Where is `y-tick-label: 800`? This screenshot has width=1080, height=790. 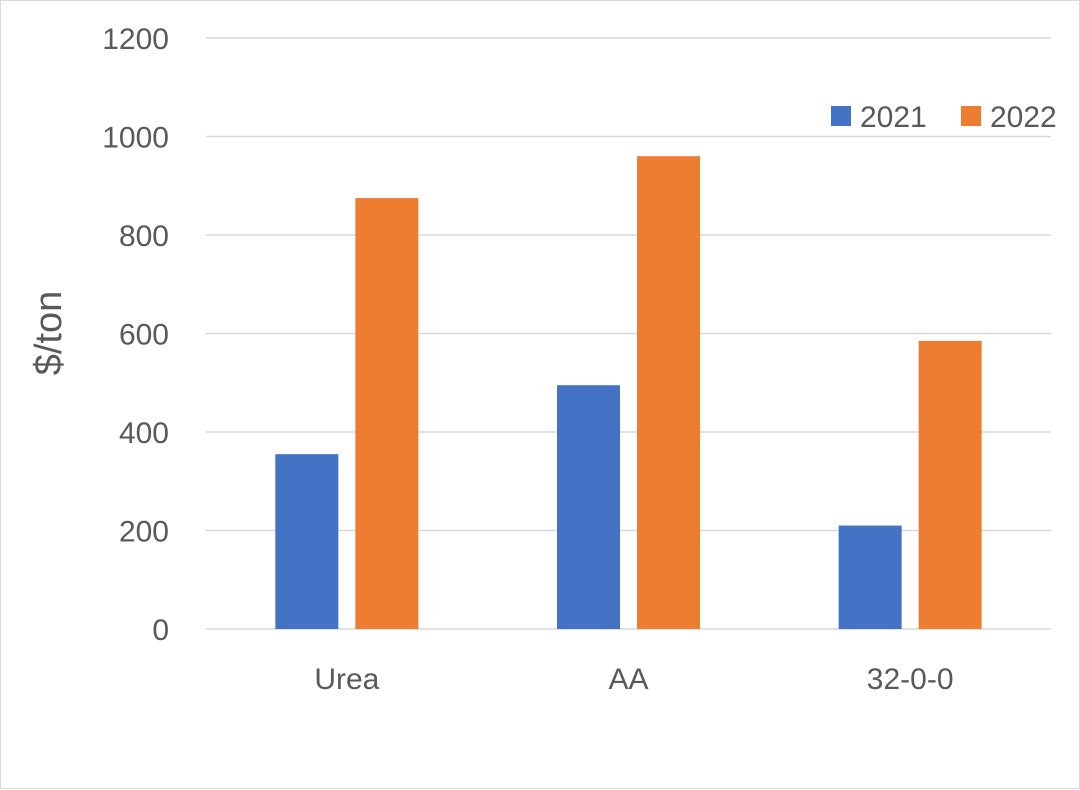
y-tick-label: 800 is located at coordinates (144, 236).